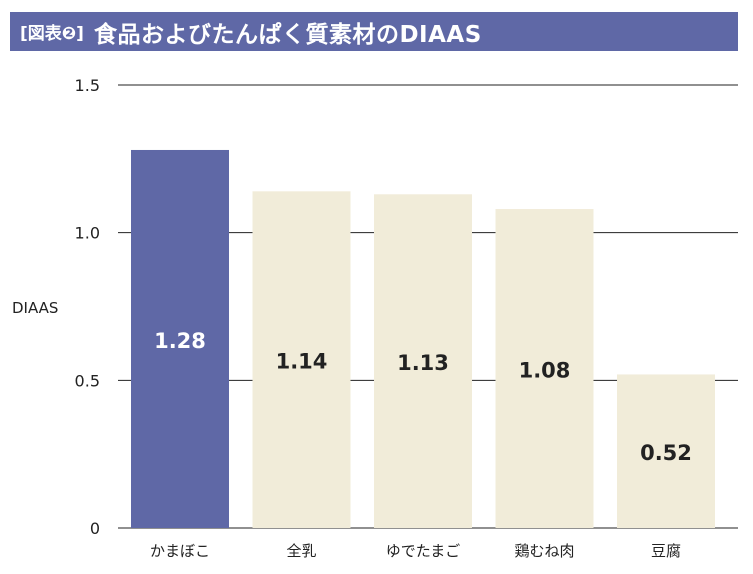 The height and width of the screenshot is (574, 753). Describe the element at coordinates (87, 380) in the screenshot. I see `y-tick-label: 0.5` at that location.